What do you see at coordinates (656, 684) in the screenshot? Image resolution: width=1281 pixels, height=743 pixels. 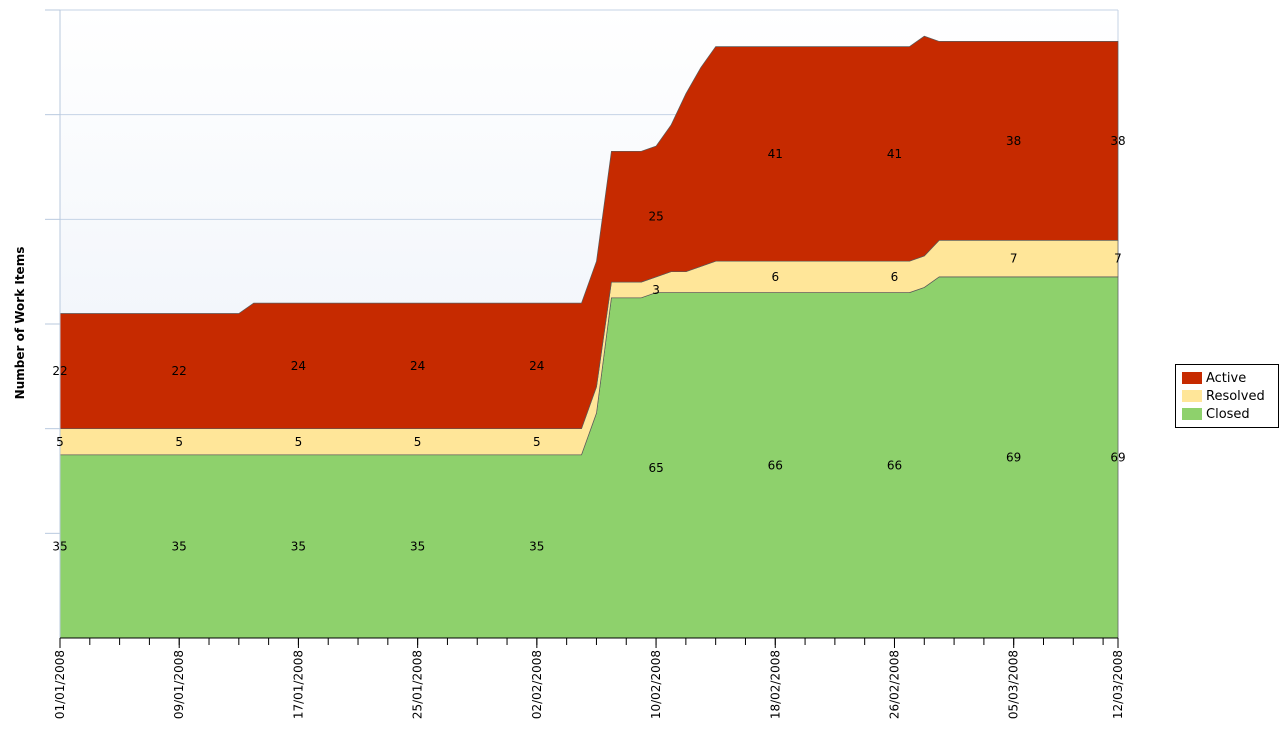 I see `x-tick-label: 10/02/2008` at bounding box center [656, 684].